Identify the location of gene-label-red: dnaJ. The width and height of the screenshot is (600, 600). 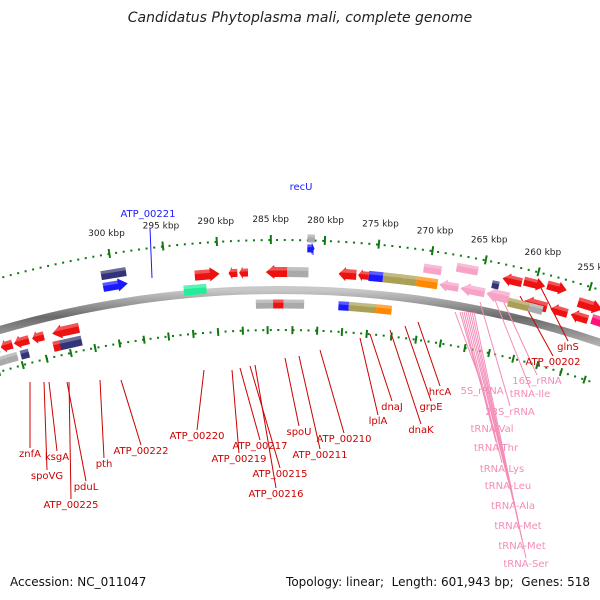
(392, 407).